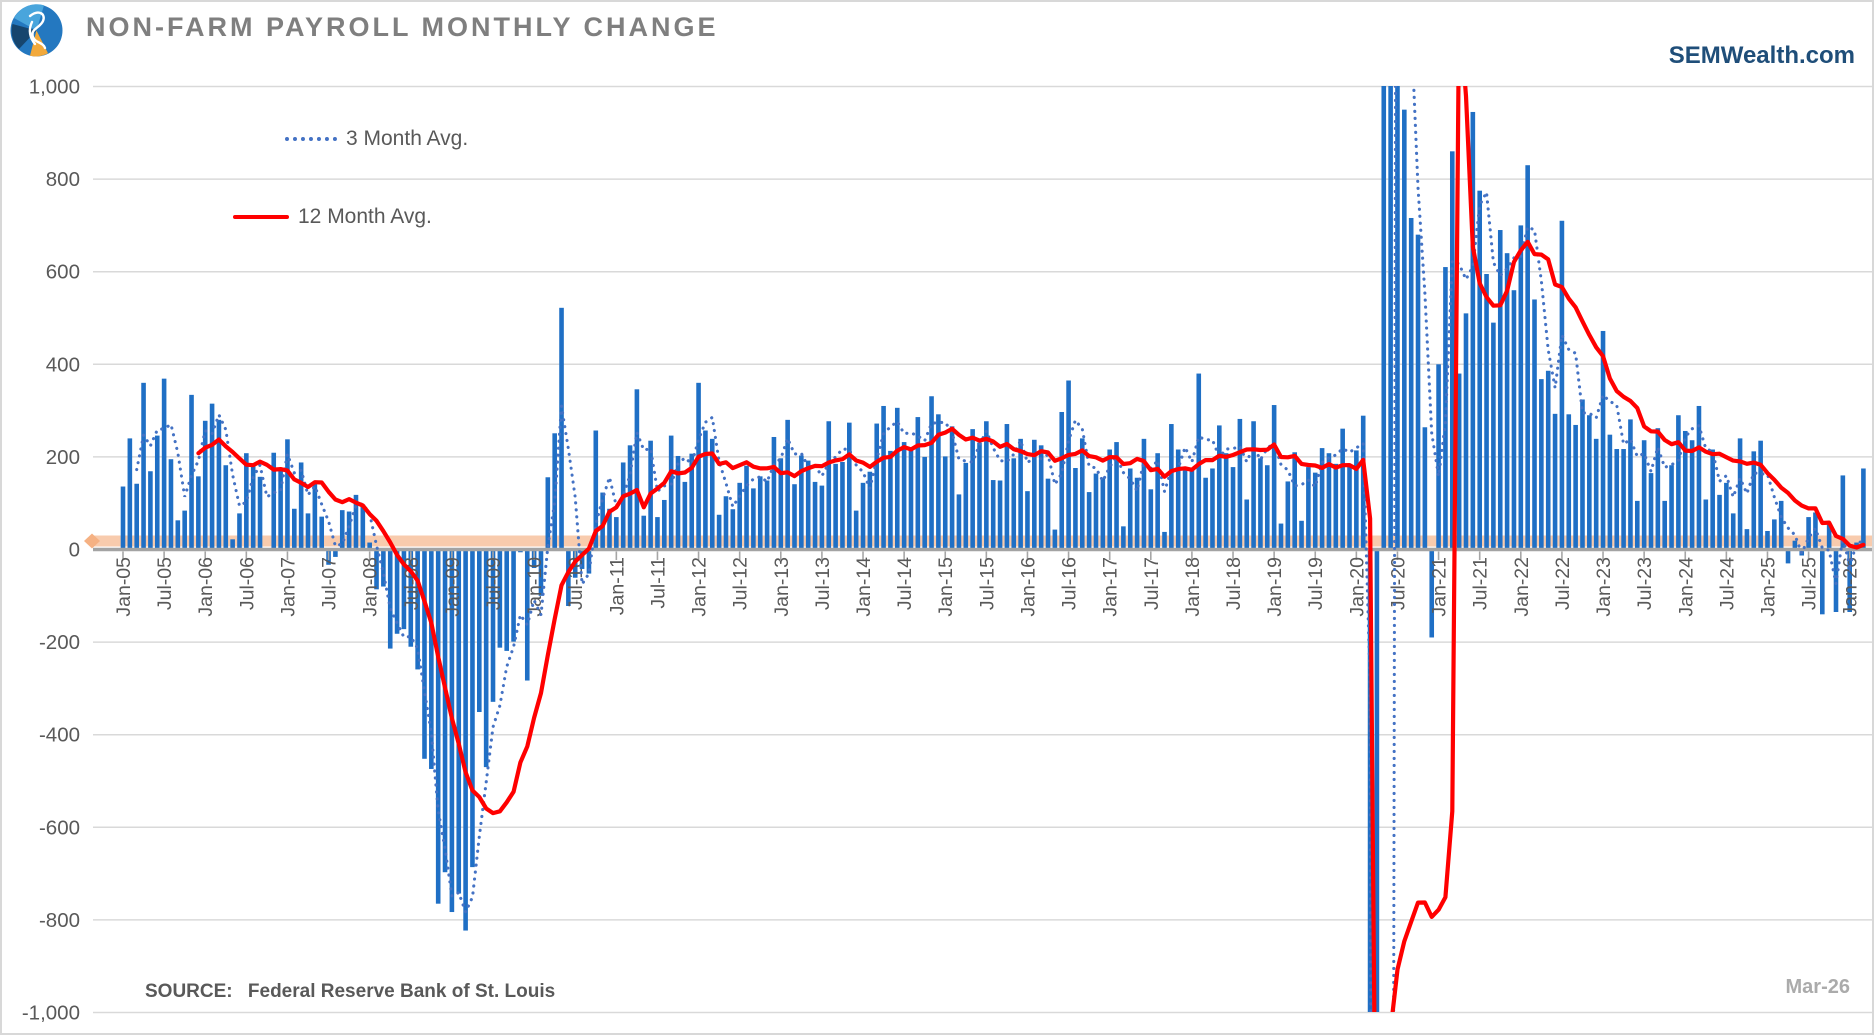 The height and width of the screenshot is (1035, 1874). I want to click on svg-text: Jan-26, so click(1851, 587).